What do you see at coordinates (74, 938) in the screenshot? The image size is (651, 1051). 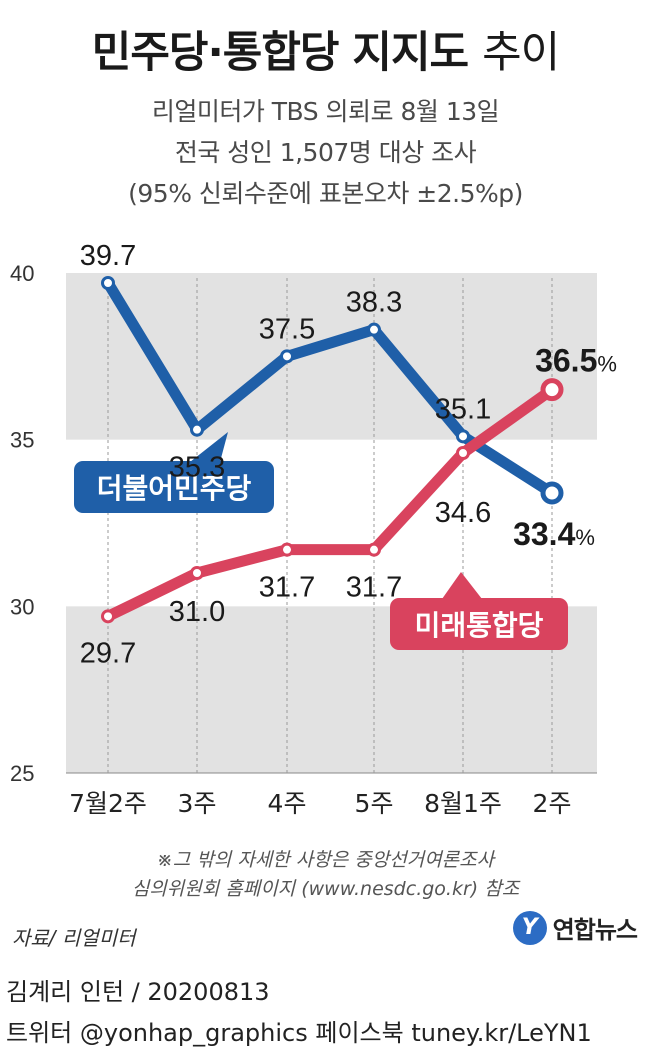 I see `source-label: 자료/ 리얼미터` at bounding box center [74, 938].